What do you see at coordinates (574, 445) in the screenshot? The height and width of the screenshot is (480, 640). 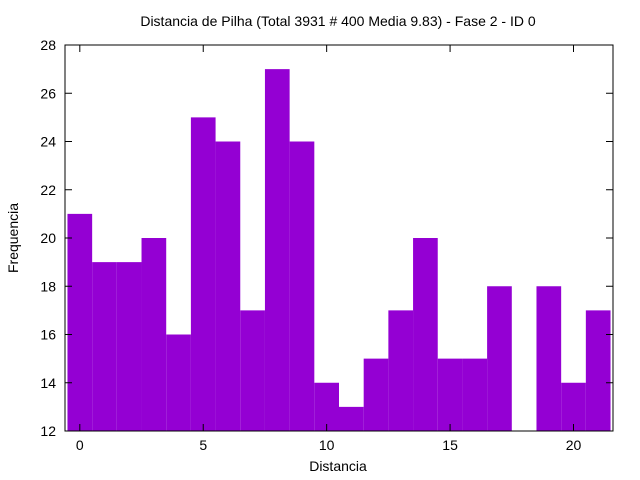 I see `x-tick-label: 20` at bounding box center [574, 445].